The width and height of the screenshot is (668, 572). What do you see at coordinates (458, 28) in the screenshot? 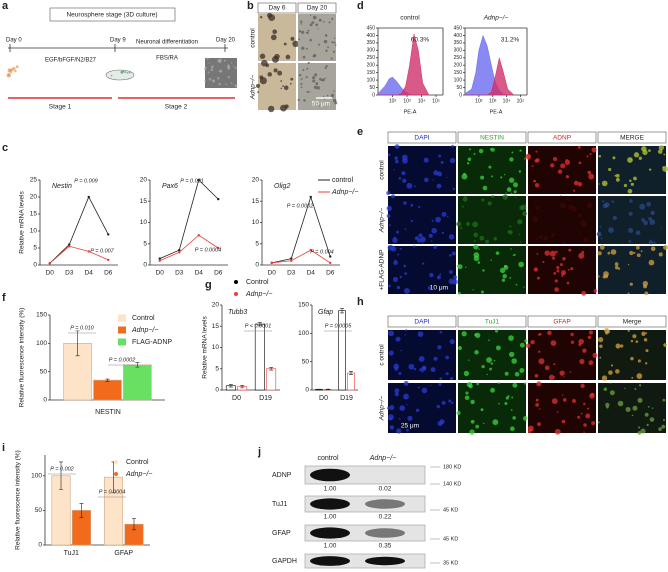
I see `y-tick-label: 450` at bounding box center [458, 28].